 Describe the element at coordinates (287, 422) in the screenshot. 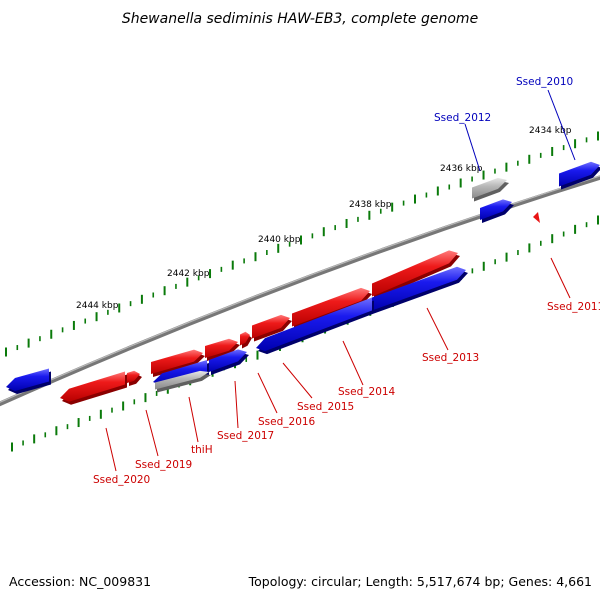

I see `gene-label-ssed-2016: Ssed_2016` at that location.